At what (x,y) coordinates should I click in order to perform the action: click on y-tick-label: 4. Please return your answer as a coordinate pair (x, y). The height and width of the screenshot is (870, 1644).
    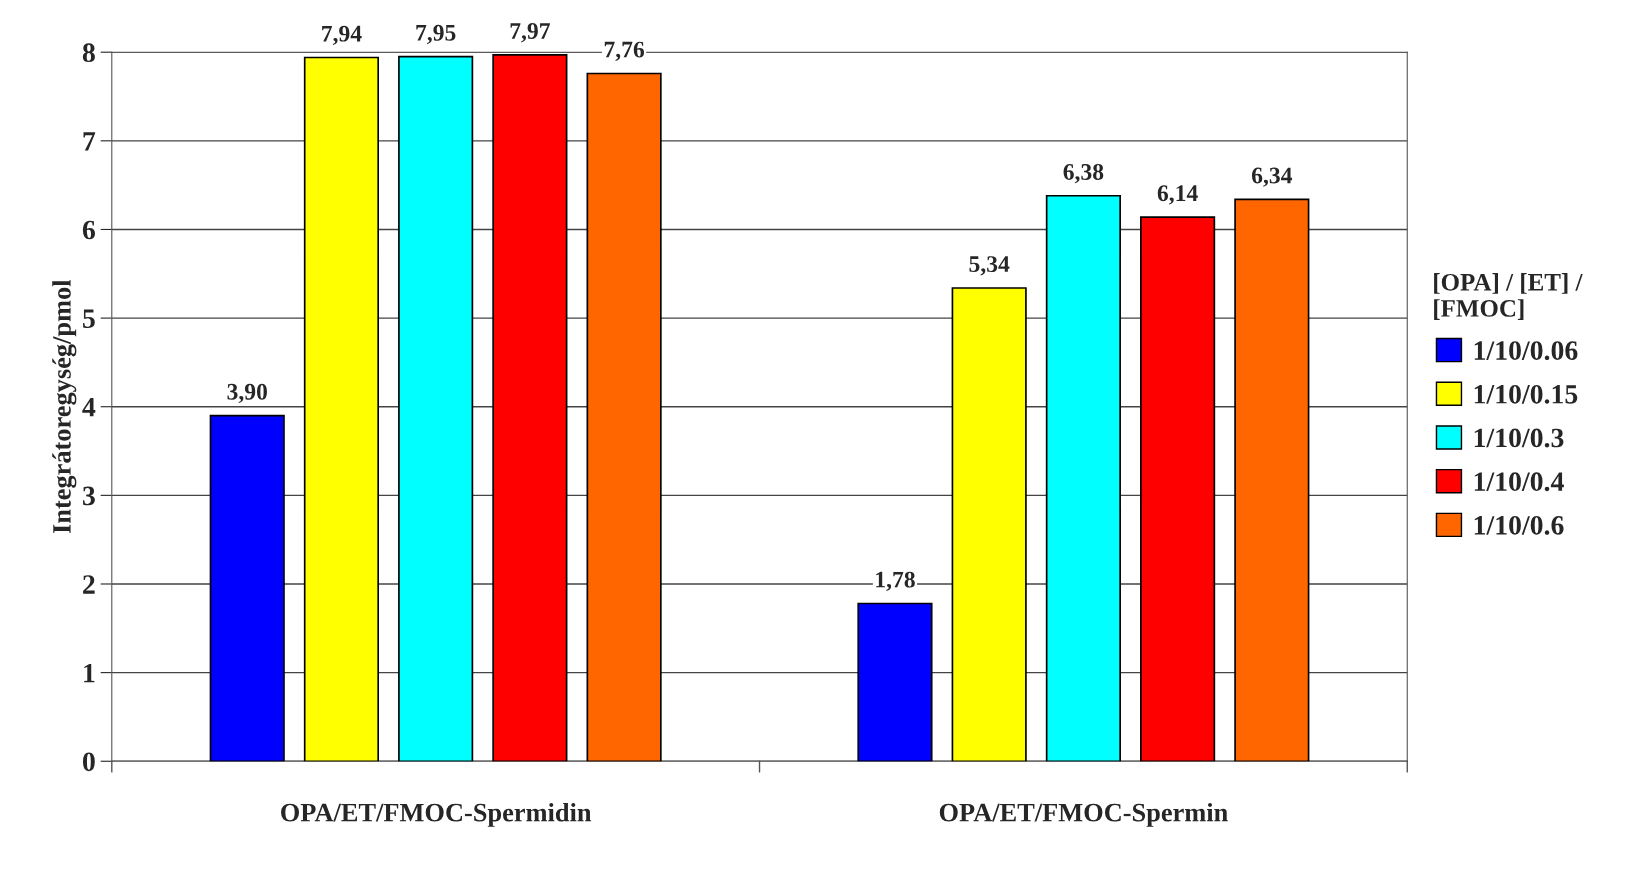
    Looking at the image, I should click on (89, 407).